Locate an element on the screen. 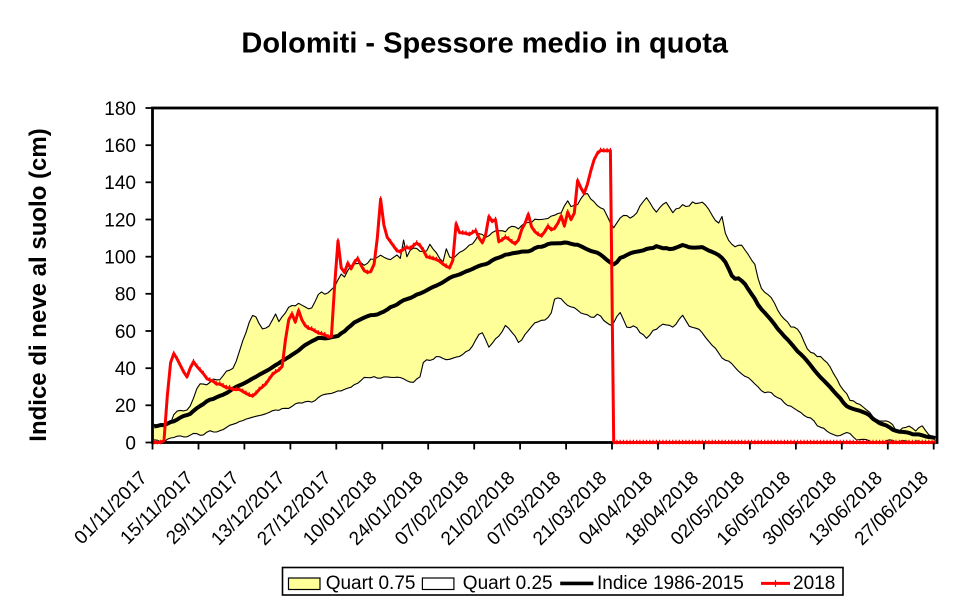 This screenshot has width=968, height=610. svg-text: 20 is located at coordinates (125, 406).